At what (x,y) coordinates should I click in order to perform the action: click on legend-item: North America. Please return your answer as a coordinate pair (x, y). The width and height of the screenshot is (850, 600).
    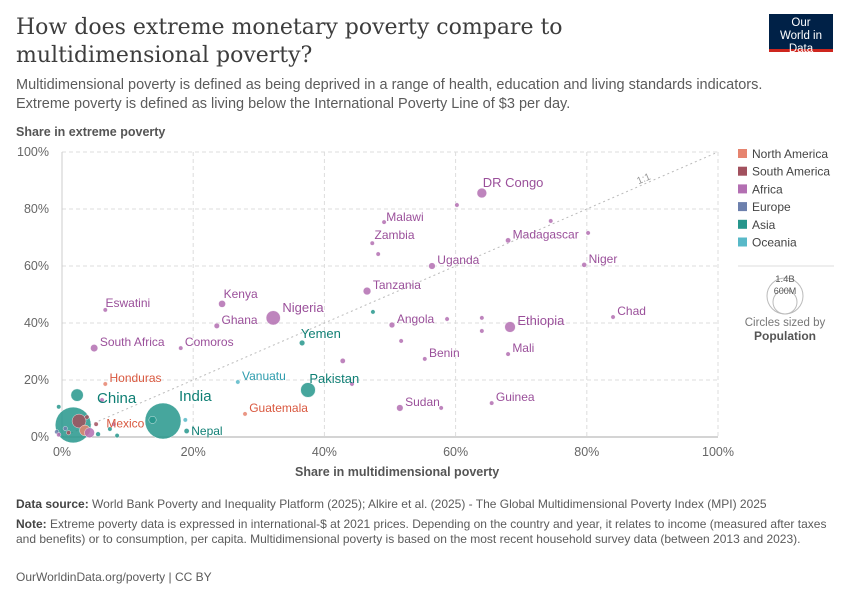
    Looking at the image, I should click on (790, 154).